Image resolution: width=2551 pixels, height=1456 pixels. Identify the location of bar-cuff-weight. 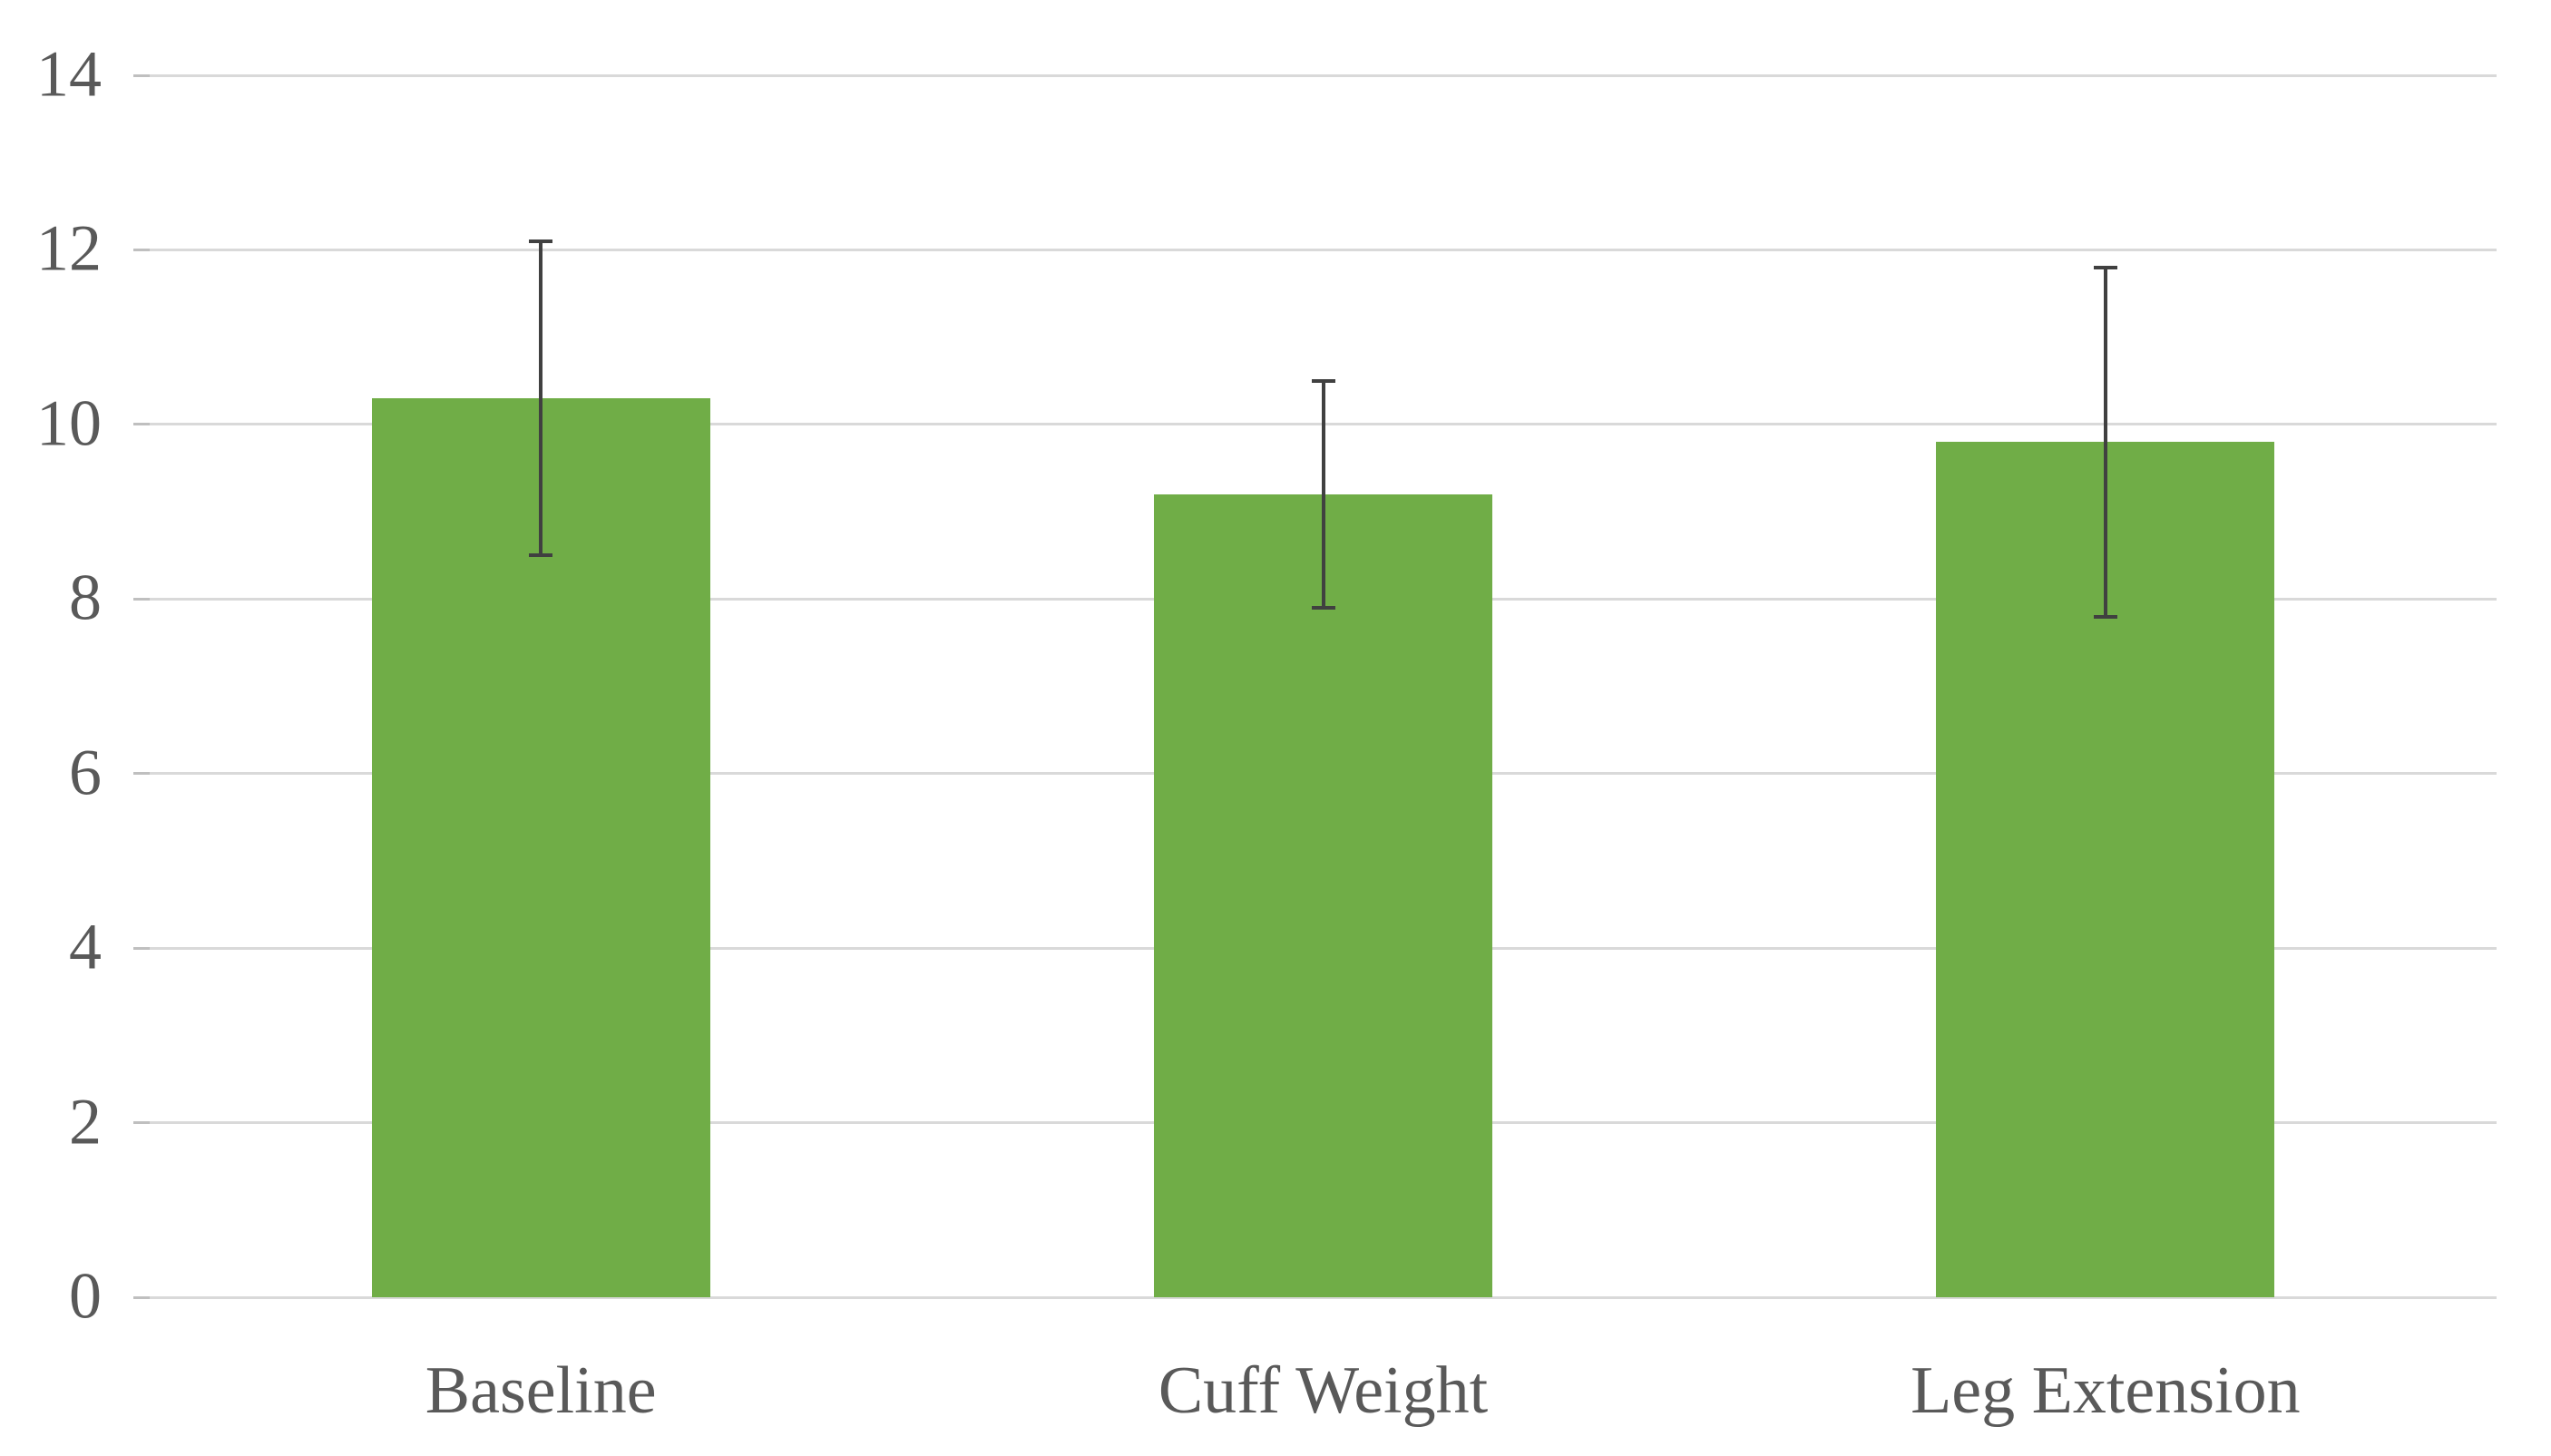
(1323, 895).